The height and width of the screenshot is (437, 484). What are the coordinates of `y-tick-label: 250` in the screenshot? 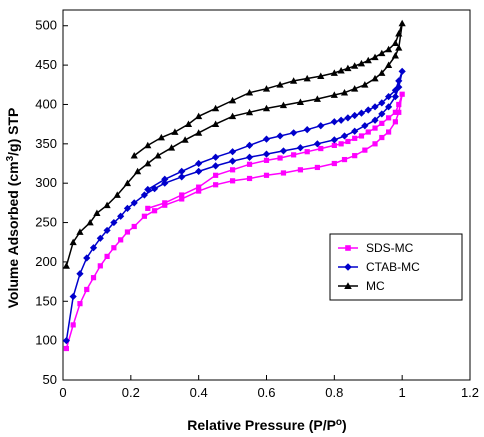 It's located at (46, 222).